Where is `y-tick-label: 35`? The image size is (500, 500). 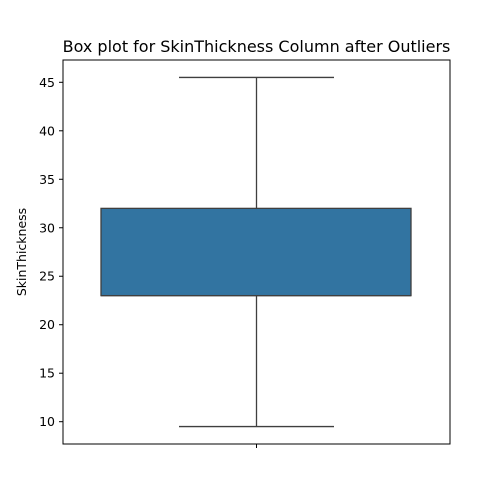
y-tick-label: 35 is located at coordinates (47, 179).